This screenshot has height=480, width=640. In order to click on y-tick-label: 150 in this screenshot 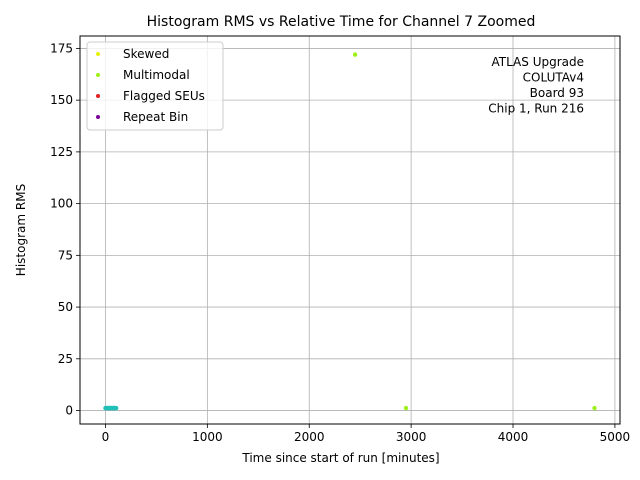, I will do `click(61, 100)`.